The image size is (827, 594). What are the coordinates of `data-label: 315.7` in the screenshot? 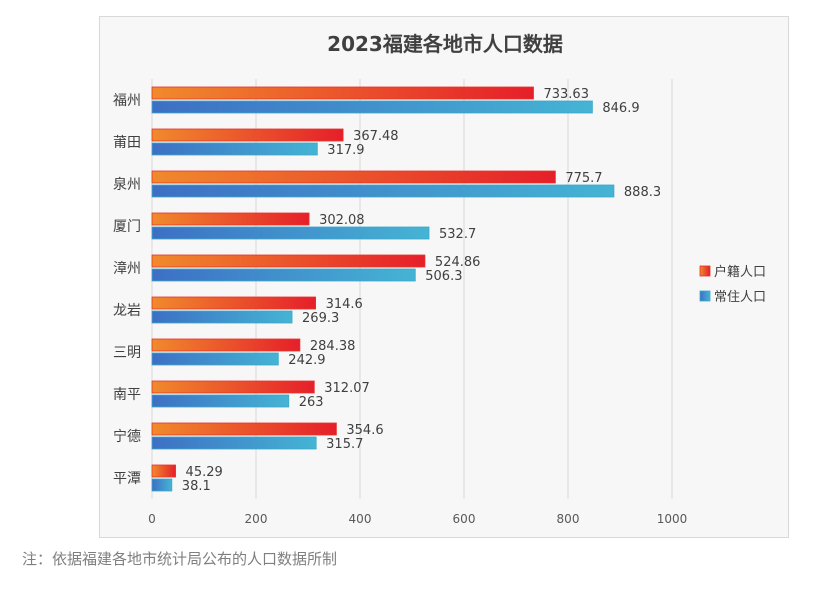 It's located at (344, 444).